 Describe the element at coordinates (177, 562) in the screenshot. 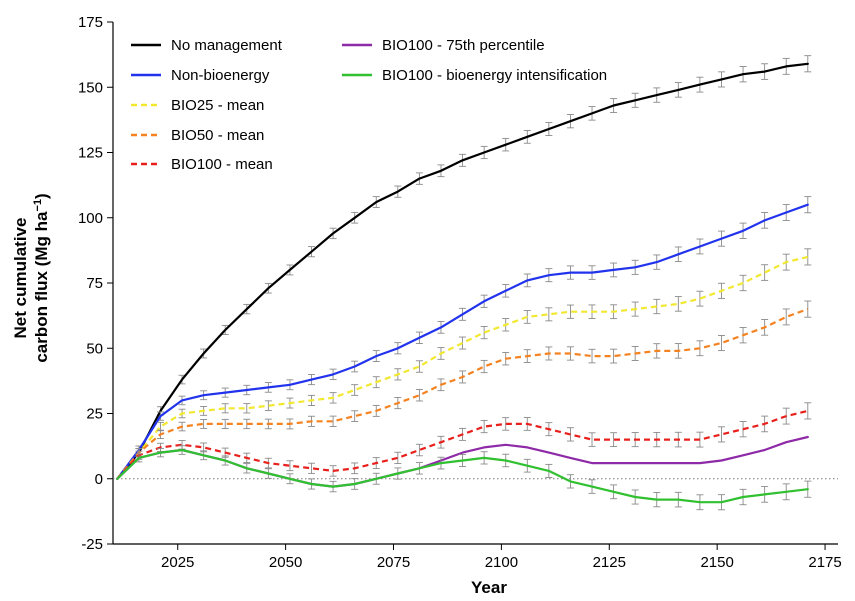

I see `x-tick-label: 2025` at that location.